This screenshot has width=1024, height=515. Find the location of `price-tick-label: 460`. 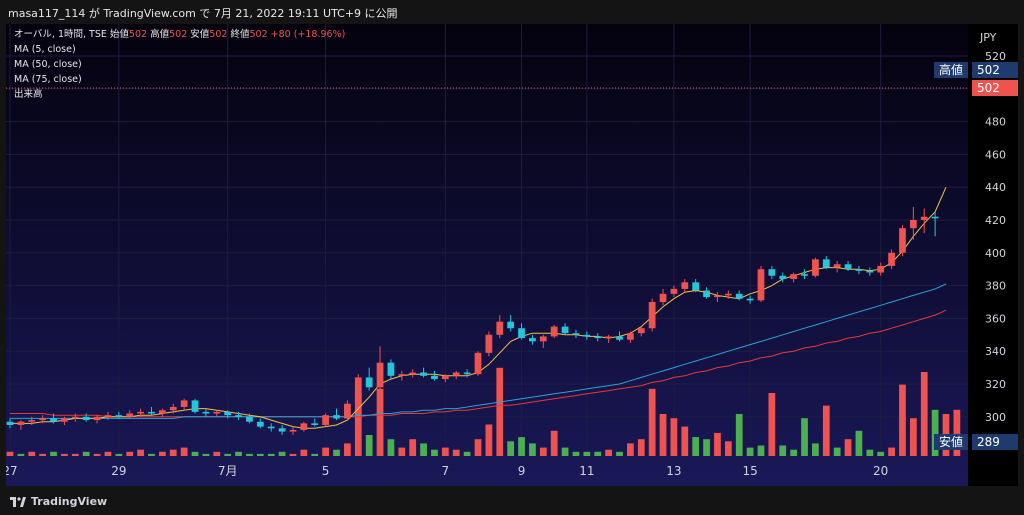

price-tick-label: 460 is located at coordinates (995, 154).